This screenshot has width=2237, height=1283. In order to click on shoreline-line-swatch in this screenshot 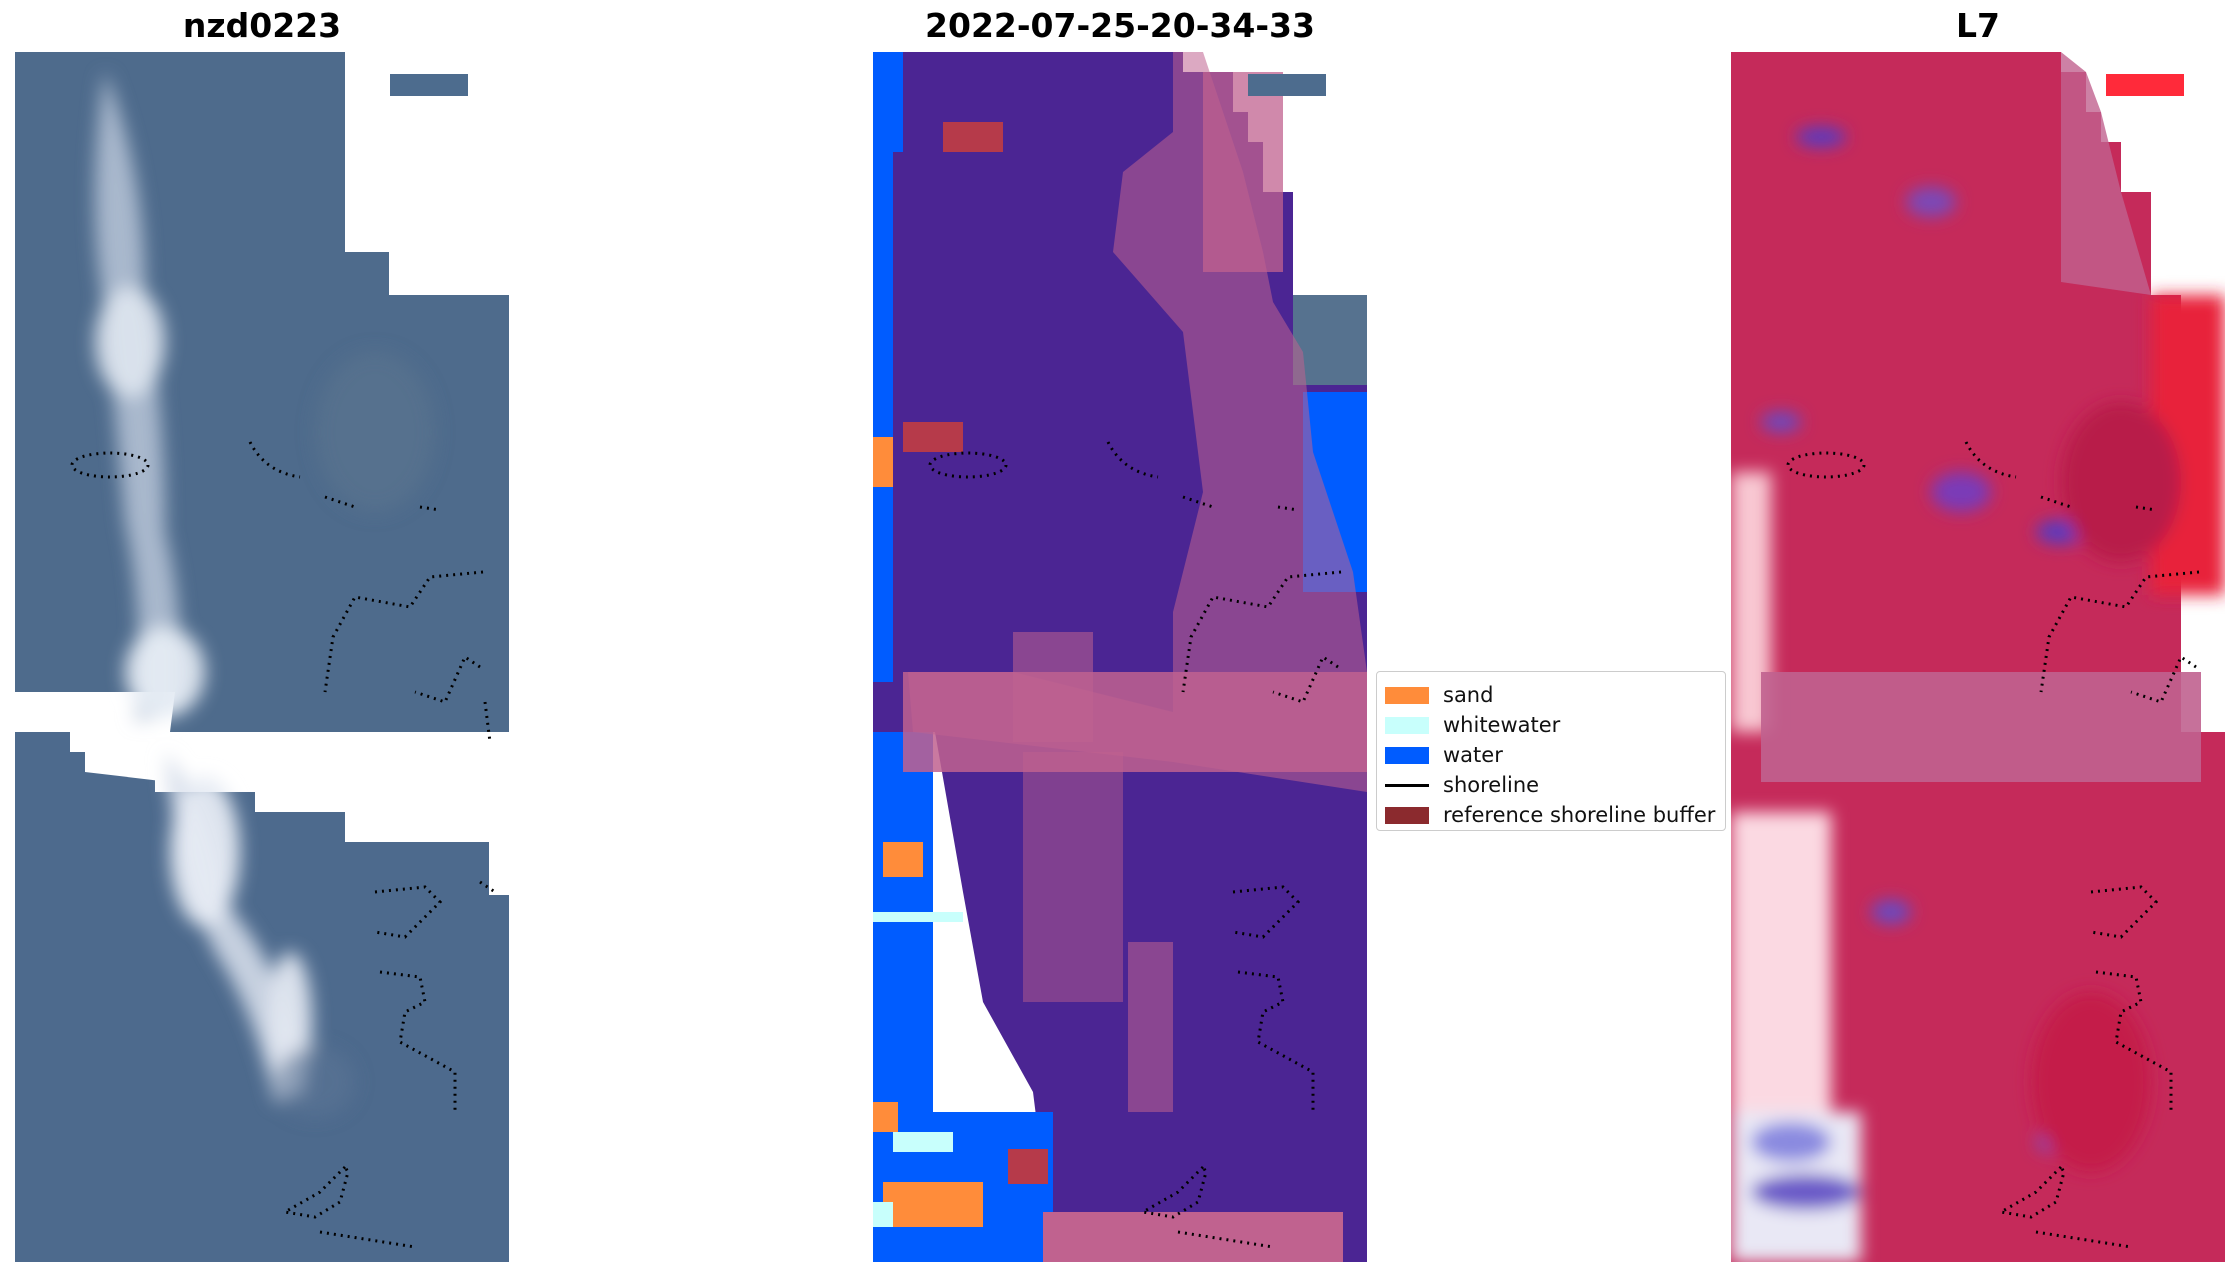, I will do `click(1407, 785)`.